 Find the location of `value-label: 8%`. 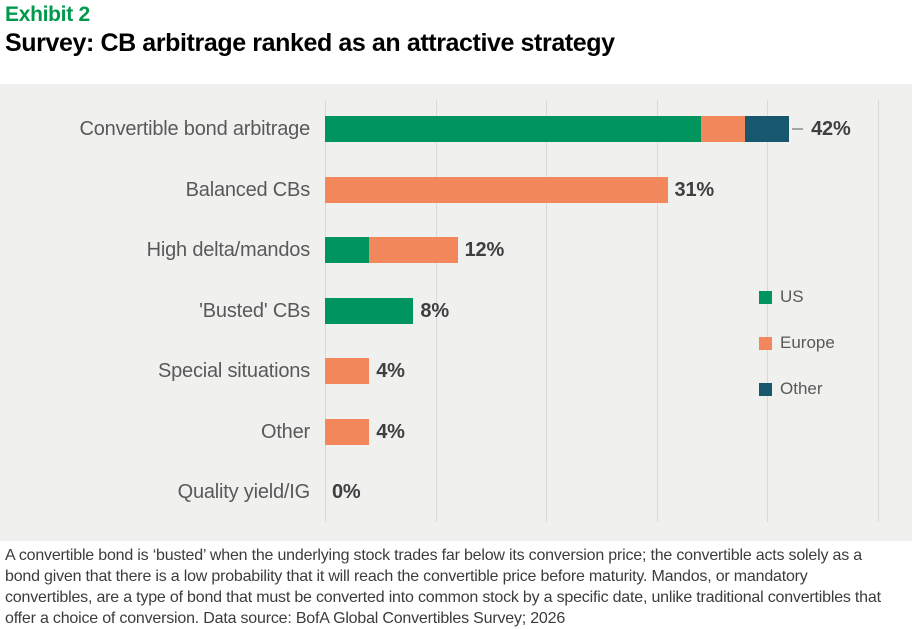

value-label: 8% is located at coordinates (434, 310).